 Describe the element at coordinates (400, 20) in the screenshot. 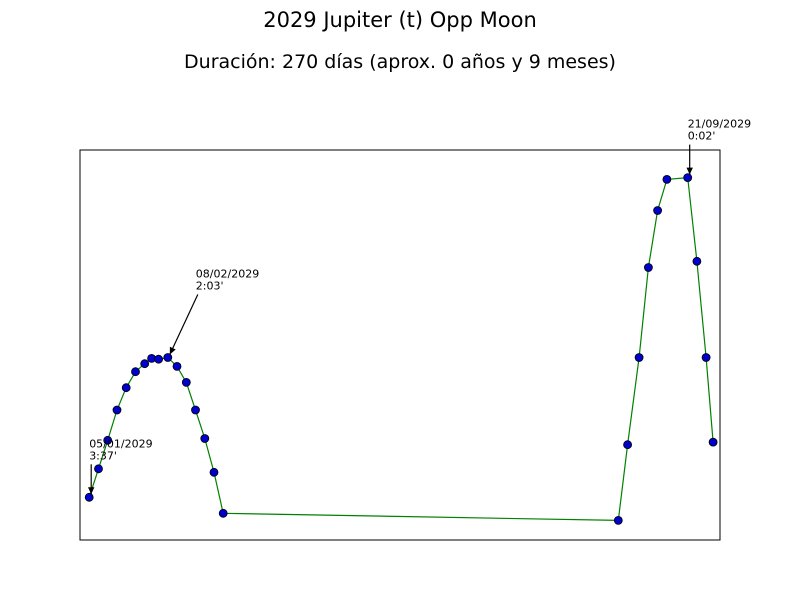

I see `chart-title: 2029 Jupiter (t) Opp Moon` at that location.